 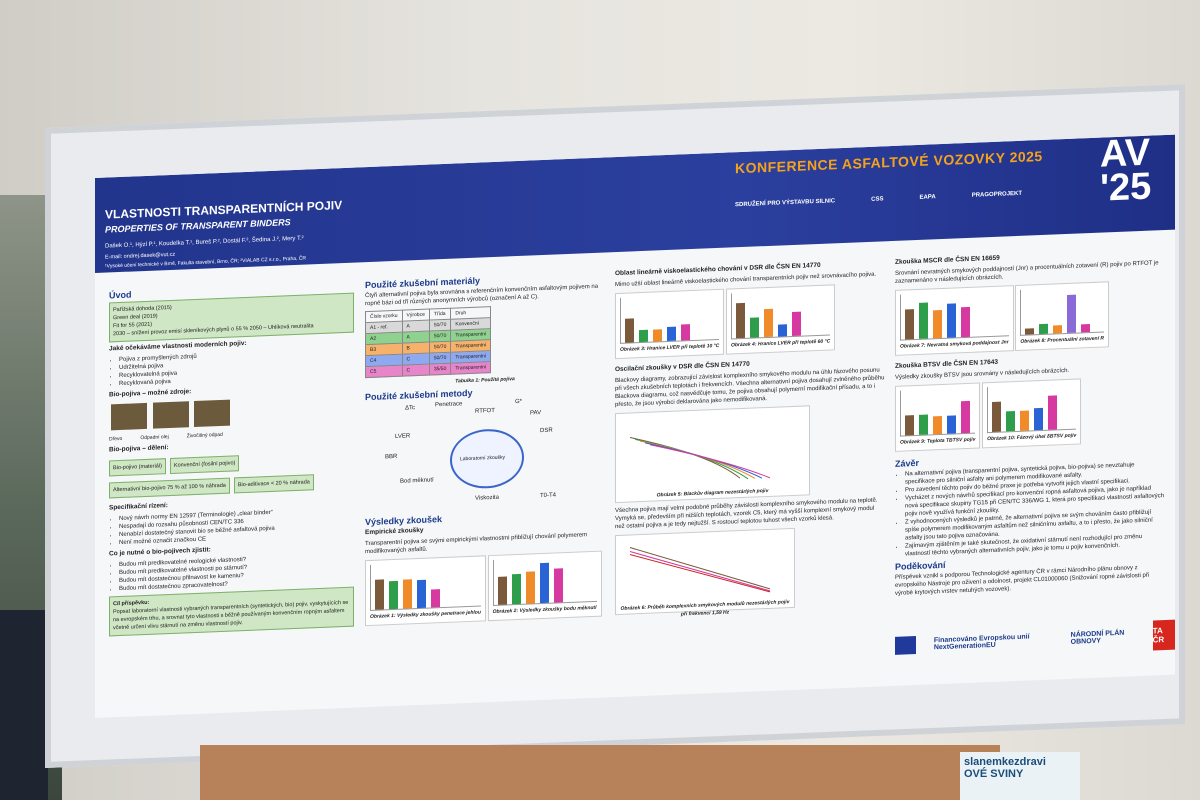 I want to click on bio-b: Konvenční (fosilní pojivo), so click(x=204, y=464).